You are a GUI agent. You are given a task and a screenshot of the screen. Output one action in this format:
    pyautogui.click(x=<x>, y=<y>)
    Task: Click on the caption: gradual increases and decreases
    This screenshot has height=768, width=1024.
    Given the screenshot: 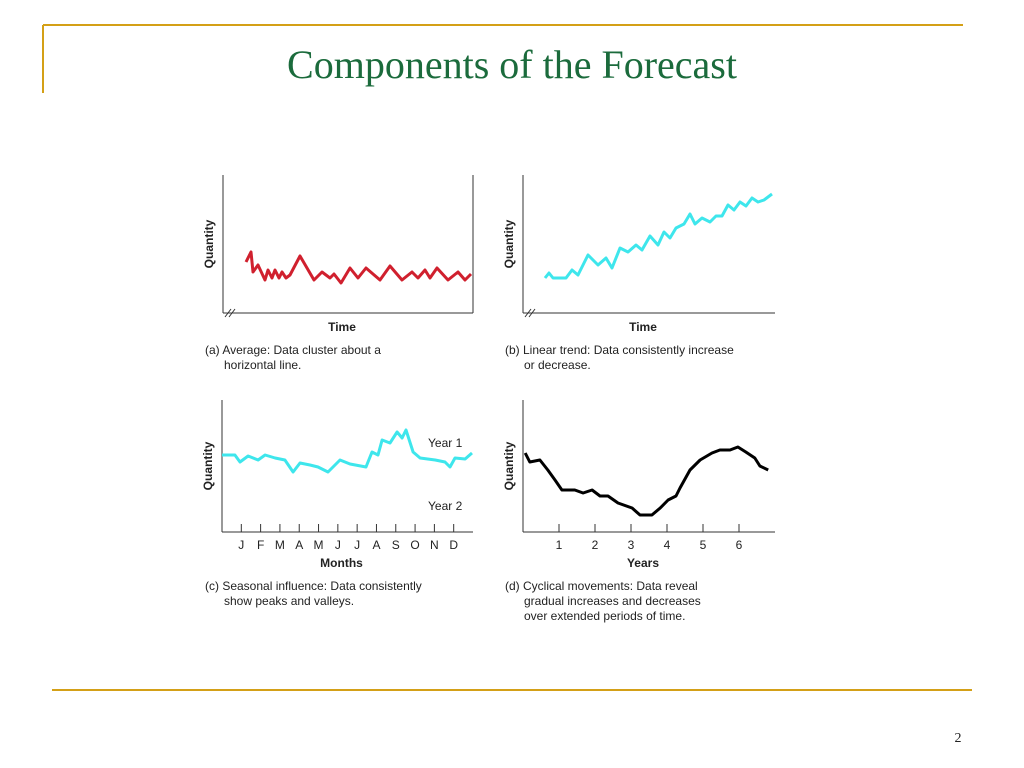 What is the action you would take?
    pyautogui.click(x=612, y=601)
    